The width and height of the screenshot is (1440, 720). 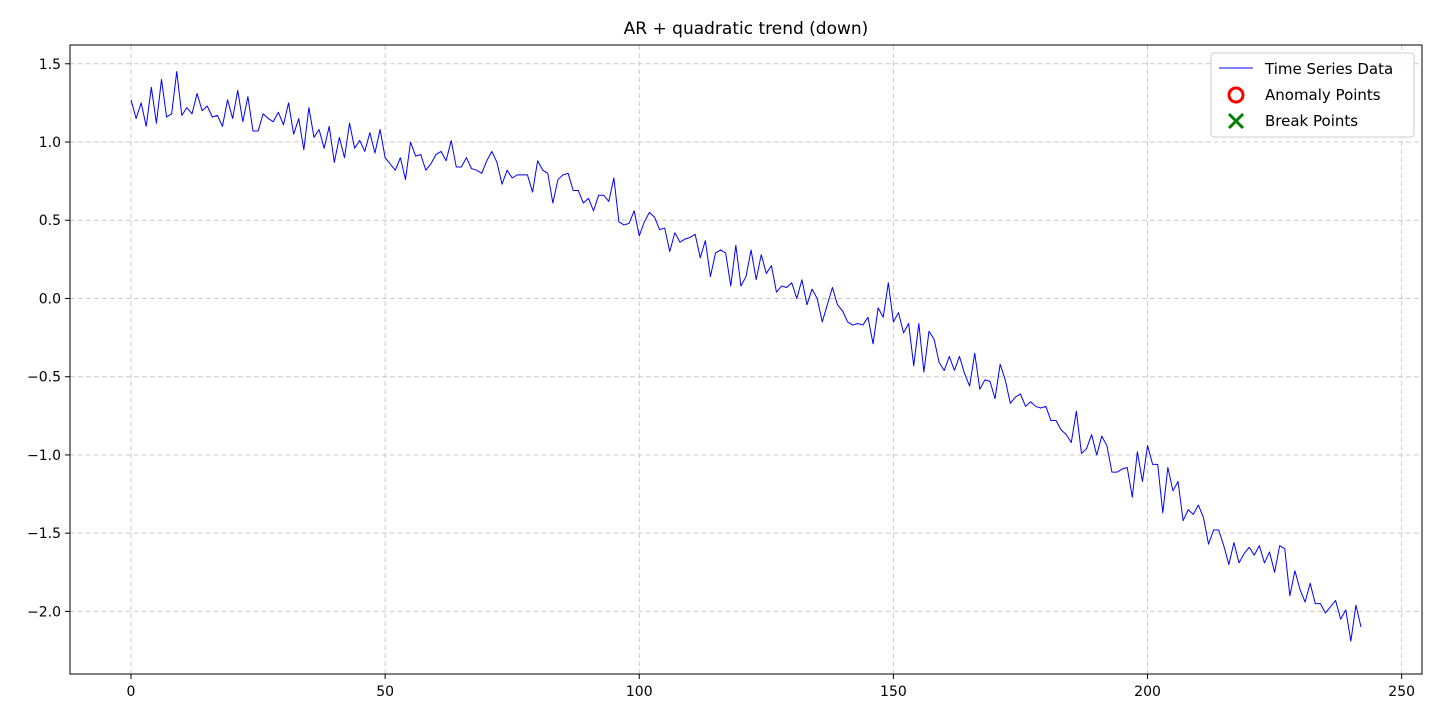 What do you see at coordinates (44, 456) in the screenshot?
I see `y-tick-label: −1.0` at bounding box center [44, 456].